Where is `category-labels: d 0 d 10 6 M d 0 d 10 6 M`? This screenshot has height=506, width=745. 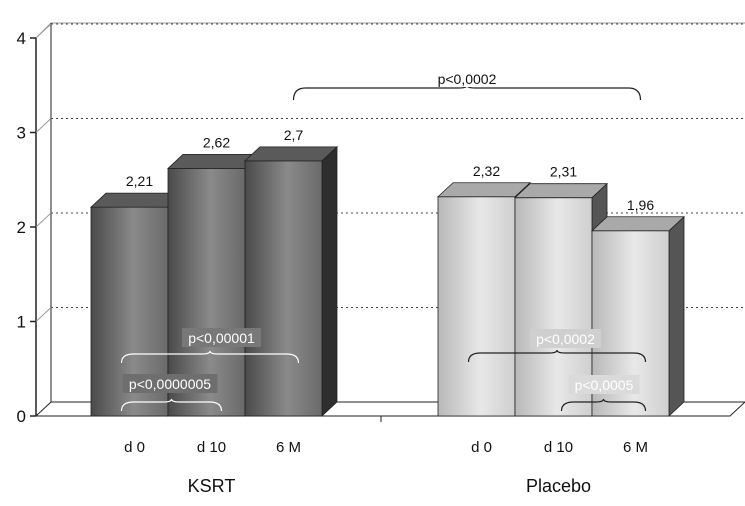 category-labels: d 0 d 10 6 M d 0 d 10 6 M is located at coordinates (386, 447).